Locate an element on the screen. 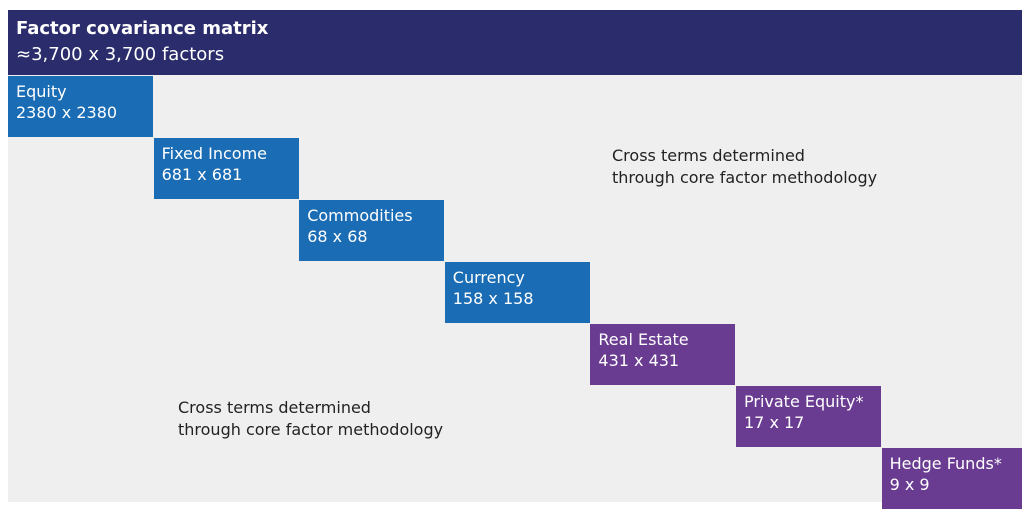 The height and width of the screenshot is (509, 1022). title: Factor covariance matrix is located at coordinates (142, 28).